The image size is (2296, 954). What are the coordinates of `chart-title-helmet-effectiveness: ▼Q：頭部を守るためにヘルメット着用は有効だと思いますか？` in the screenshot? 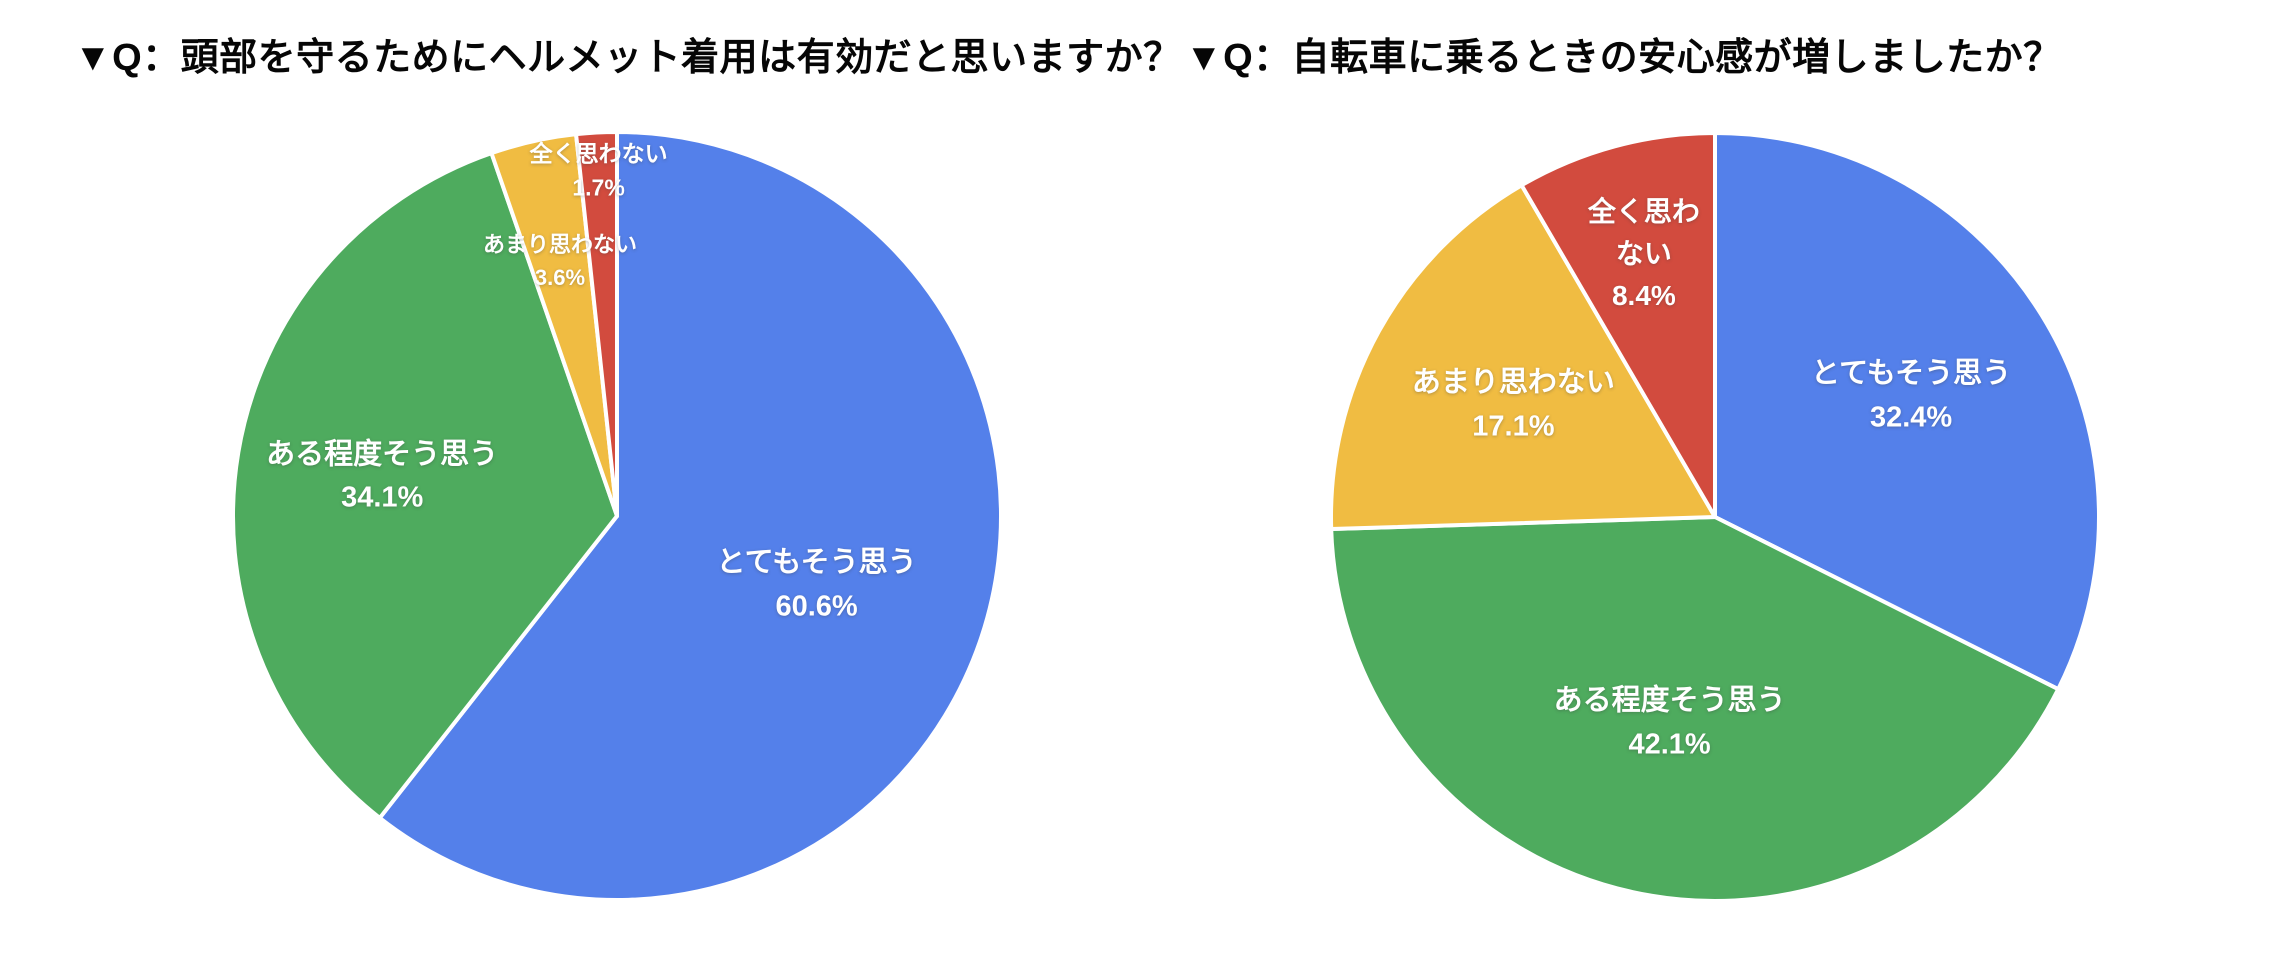 It's located at (628, 58).